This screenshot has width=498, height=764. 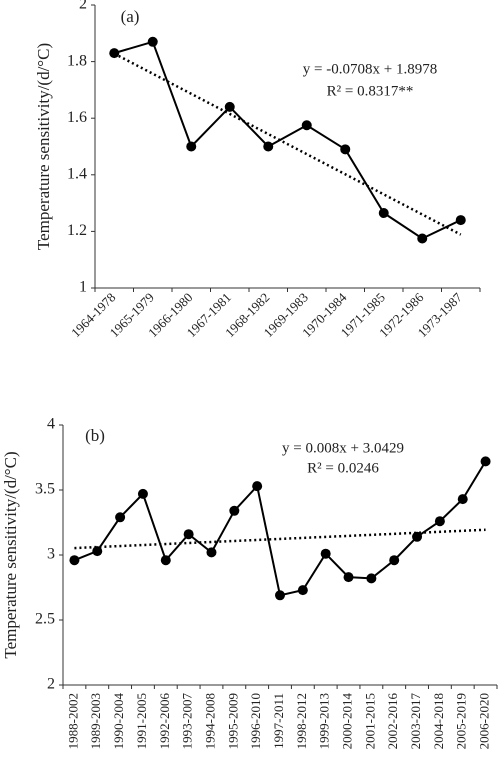 What do you see at coordinates (278, 721) in the screenshot?
I see `x-tick-label: 1997-2011` at bounding box center [278, 721].